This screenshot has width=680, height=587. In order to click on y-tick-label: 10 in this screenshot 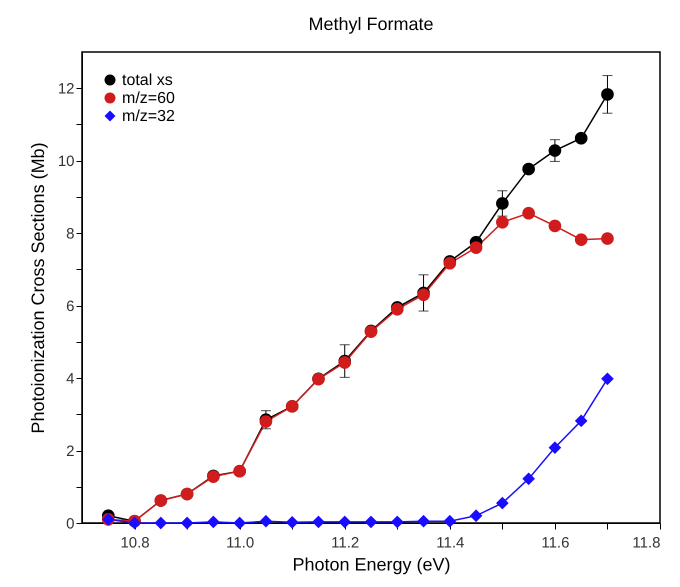, I will do `click(66, 161)`.